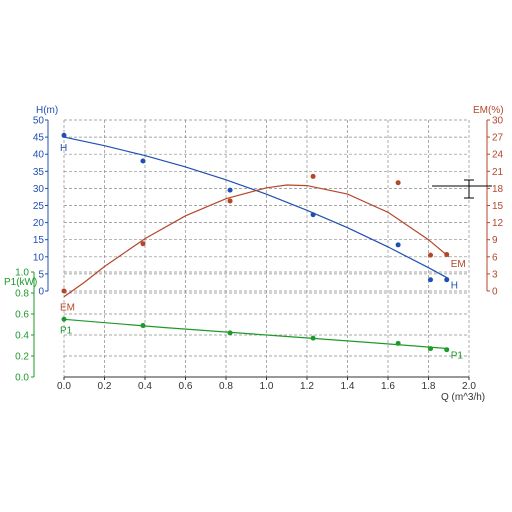 The height and width of the screenshot is (512, 512). Describe the element at coordinates (39, 172) in the screenshot. I see `h-axis-tick-label: 35` at that location.